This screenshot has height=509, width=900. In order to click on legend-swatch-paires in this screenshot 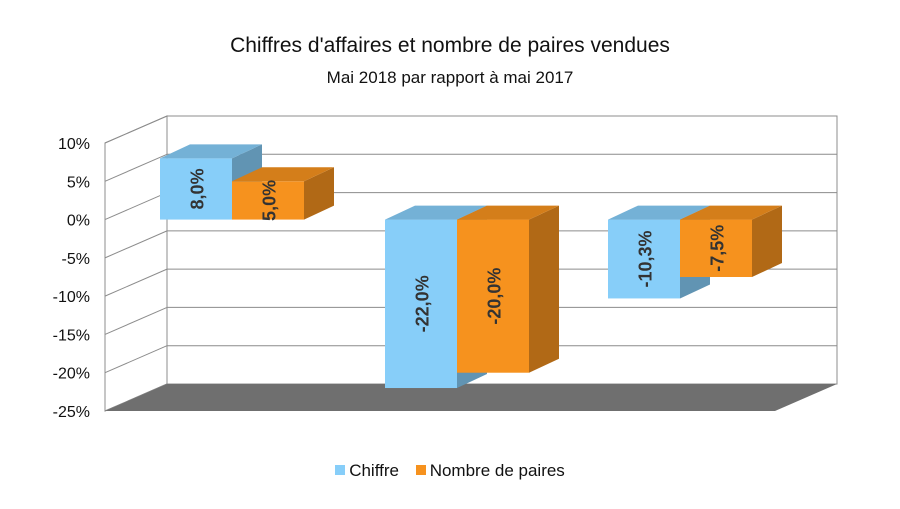, I will do `click(420, 470)`.